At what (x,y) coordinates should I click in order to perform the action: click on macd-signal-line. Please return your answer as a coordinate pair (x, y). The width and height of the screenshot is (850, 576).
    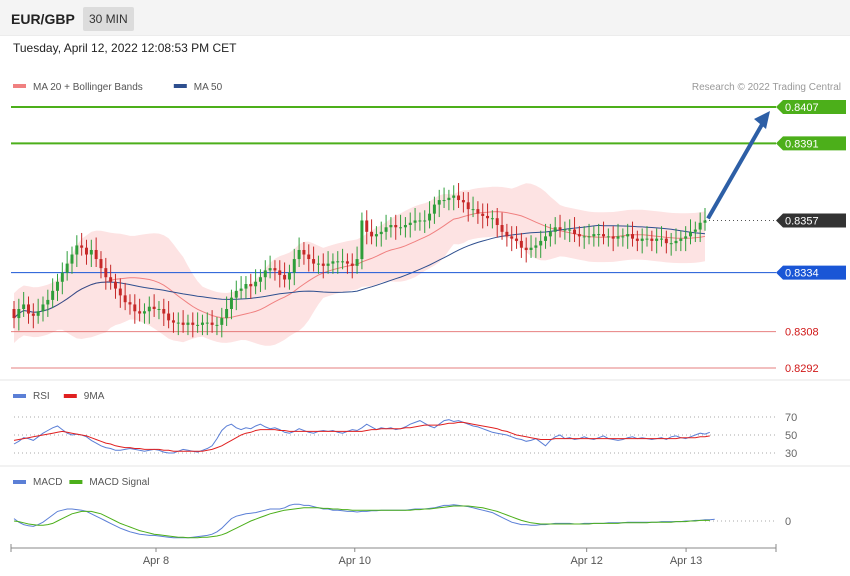
    Looking at the image, I should click on (361, 522).